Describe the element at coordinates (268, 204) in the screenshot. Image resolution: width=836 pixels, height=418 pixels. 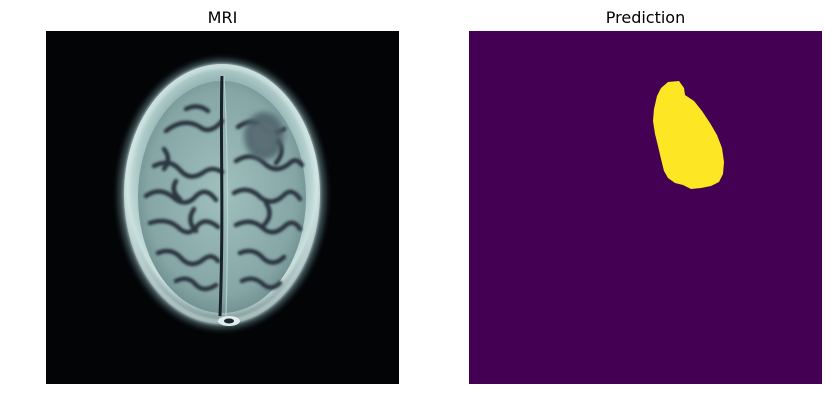
I see `right-hemisphere-sulci` at that location.